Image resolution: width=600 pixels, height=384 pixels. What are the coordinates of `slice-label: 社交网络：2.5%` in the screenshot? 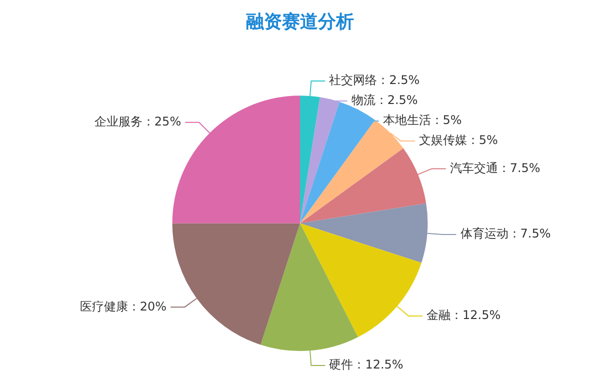 It's located at (374, 80).